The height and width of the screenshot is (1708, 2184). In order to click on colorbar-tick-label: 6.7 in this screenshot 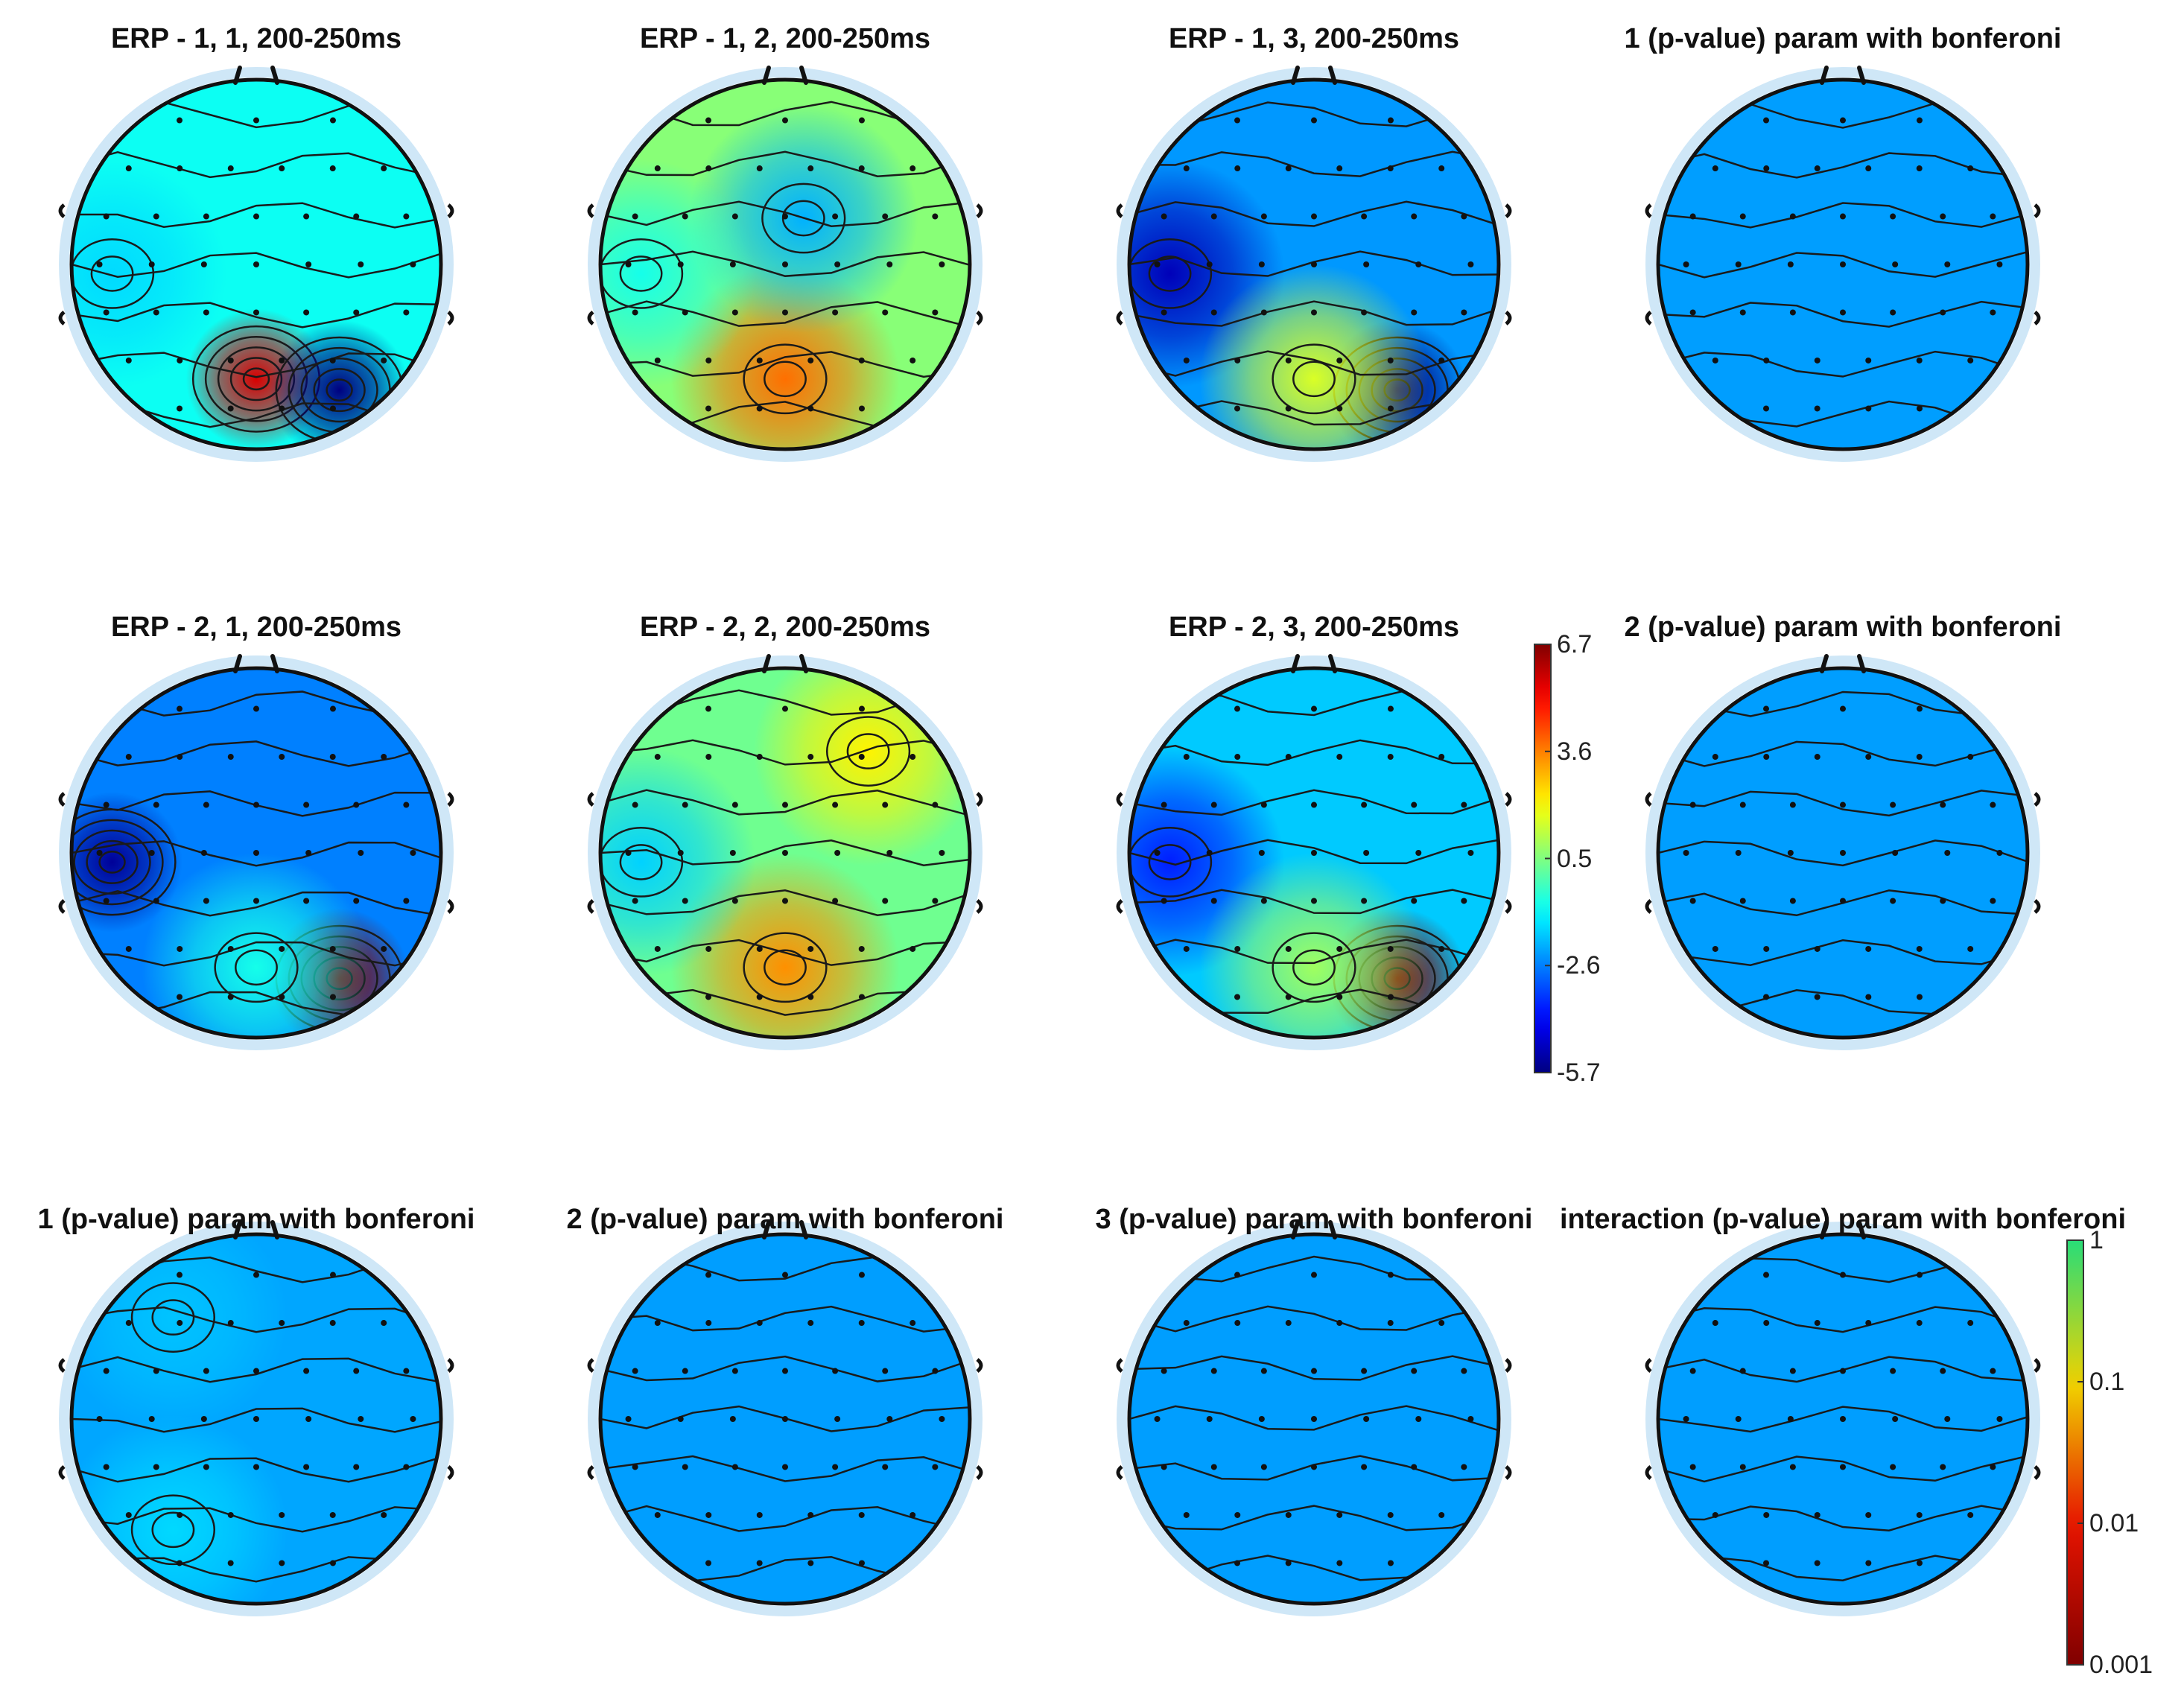, I will do `click(1575, 644)`.